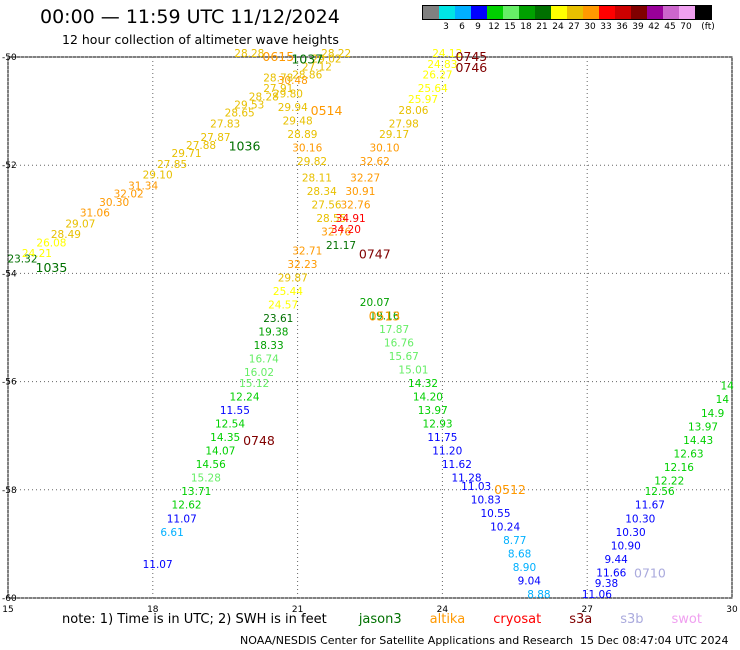 The height and width of the screenshot is (650, 740). I want to click on map-title: 00:00 — 11:59 UTC 11/12/2024, so click(190, 17).